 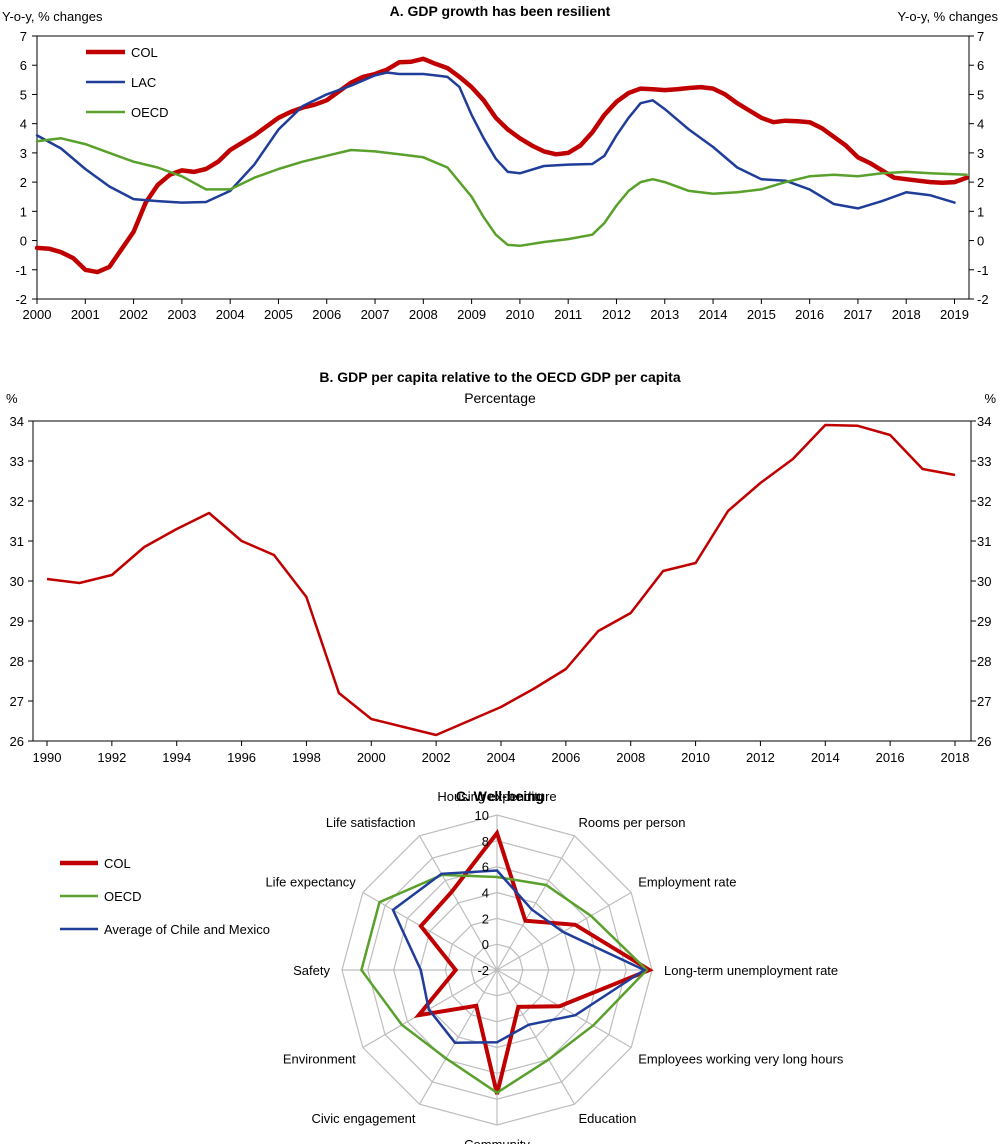 What do you see at coordinates (52, 16) in the screenshot?
I see `panel-a-left-unit: Y-o-y, % changes` at bounding box center [52, 16].